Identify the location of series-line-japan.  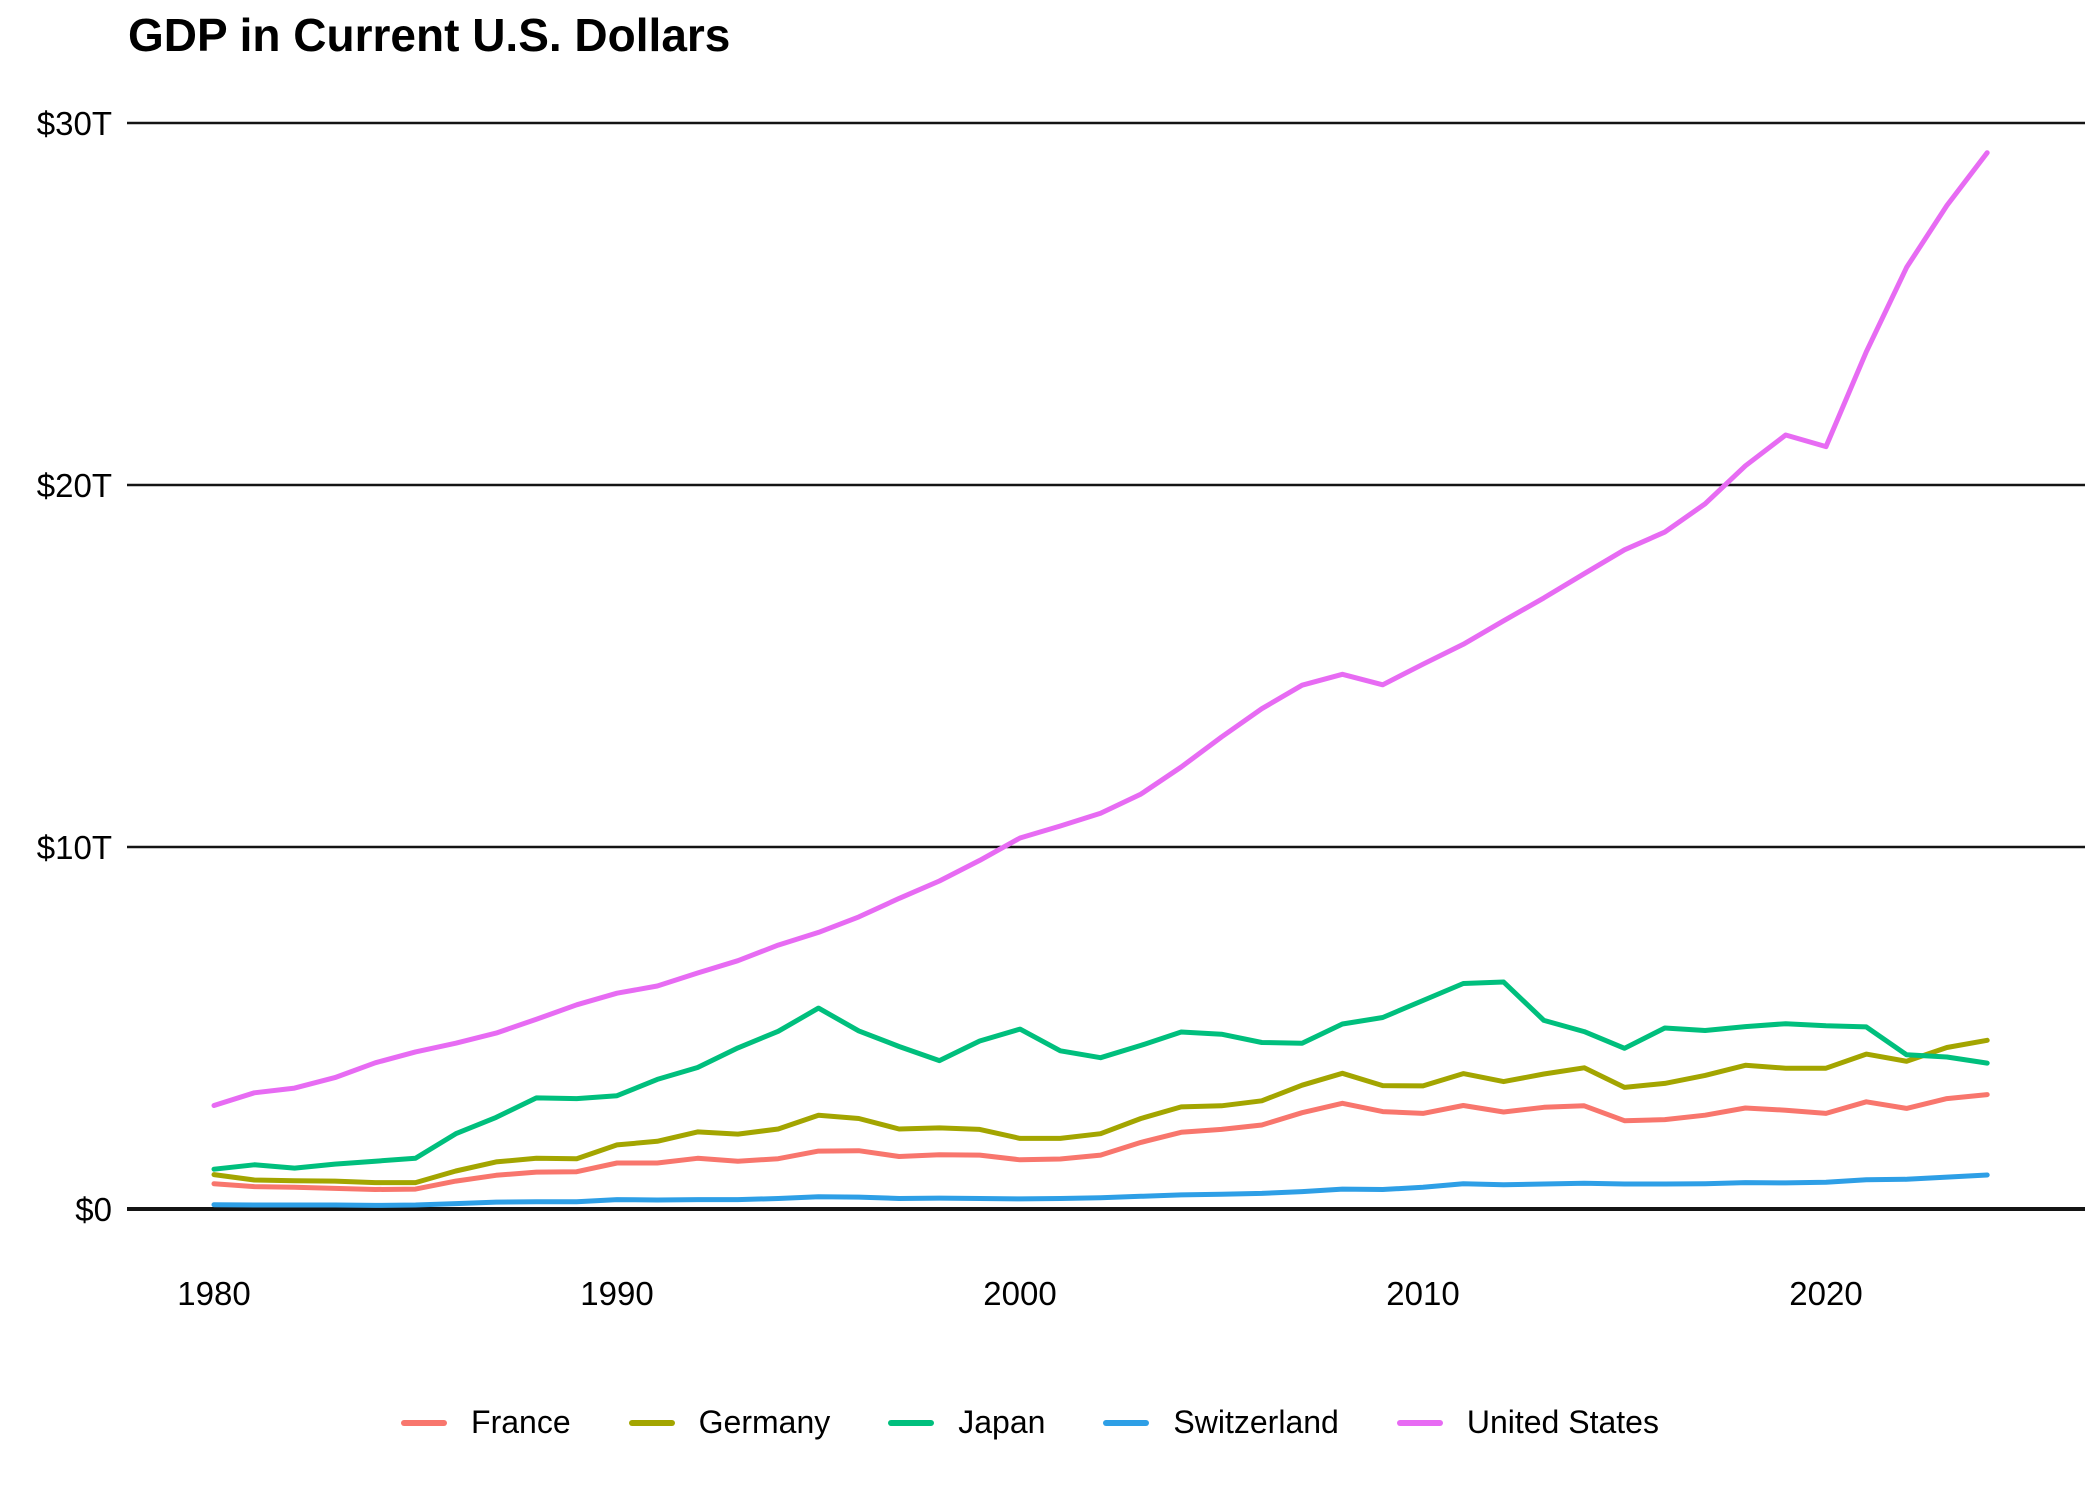
(1100, 1075).